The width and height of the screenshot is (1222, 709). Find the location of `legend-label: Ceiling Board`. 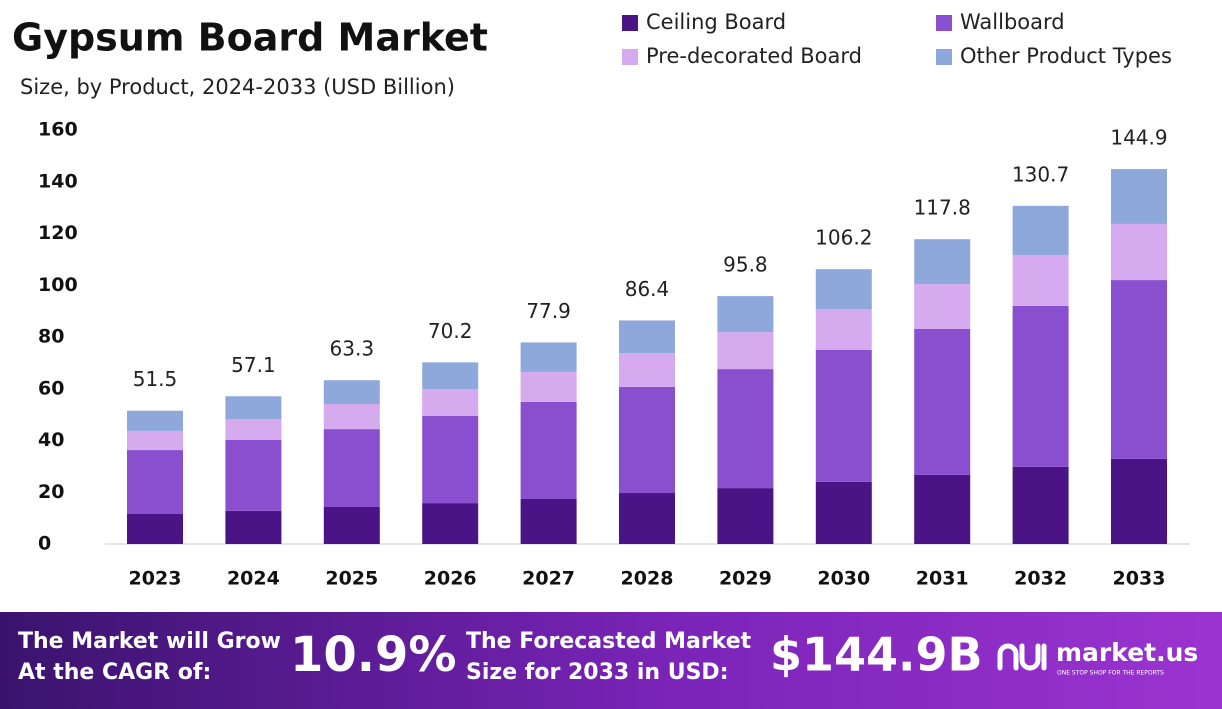

legend-label: Ceiling Board is located at coordinates (716, 22).